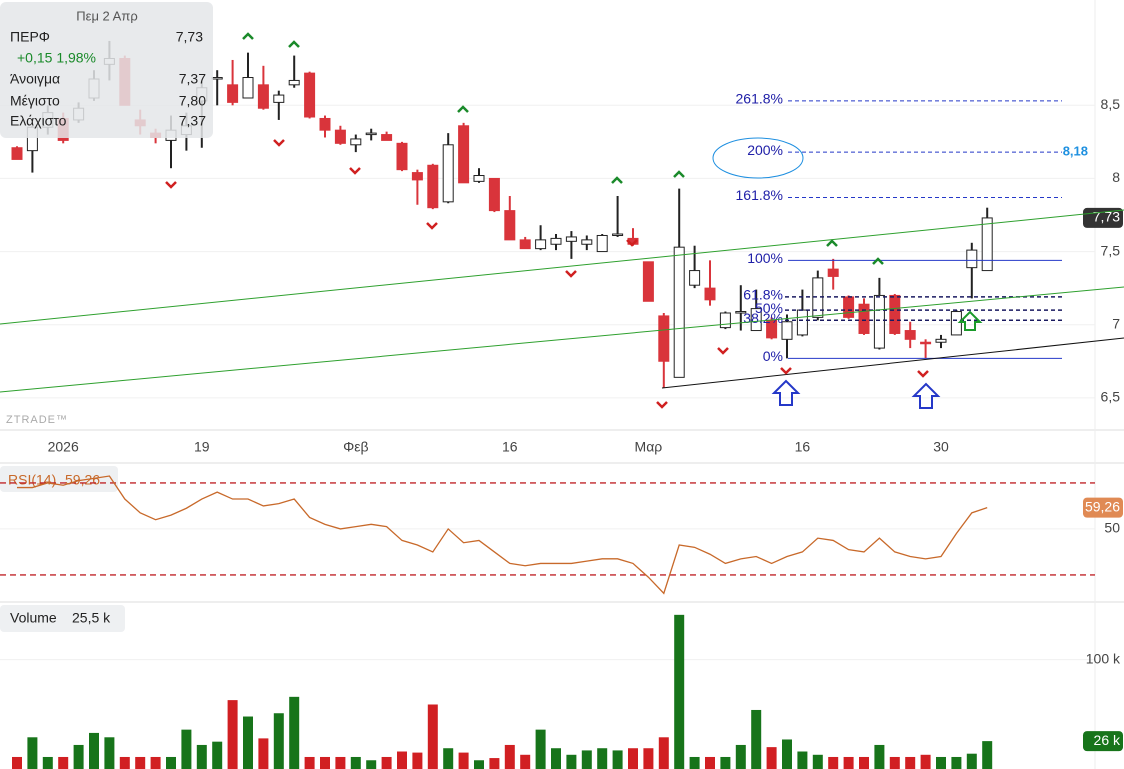  I want to click on y-tick-label: 8,5, so click(1111, 104).